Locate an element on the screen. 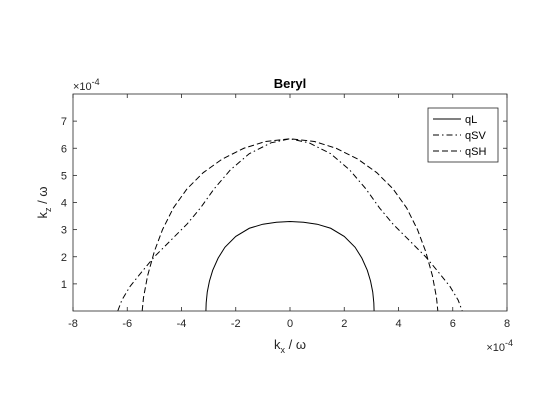 This screenshot has height=420, width=560. x-tick-label: 8 is located at coordinates (507, 324).